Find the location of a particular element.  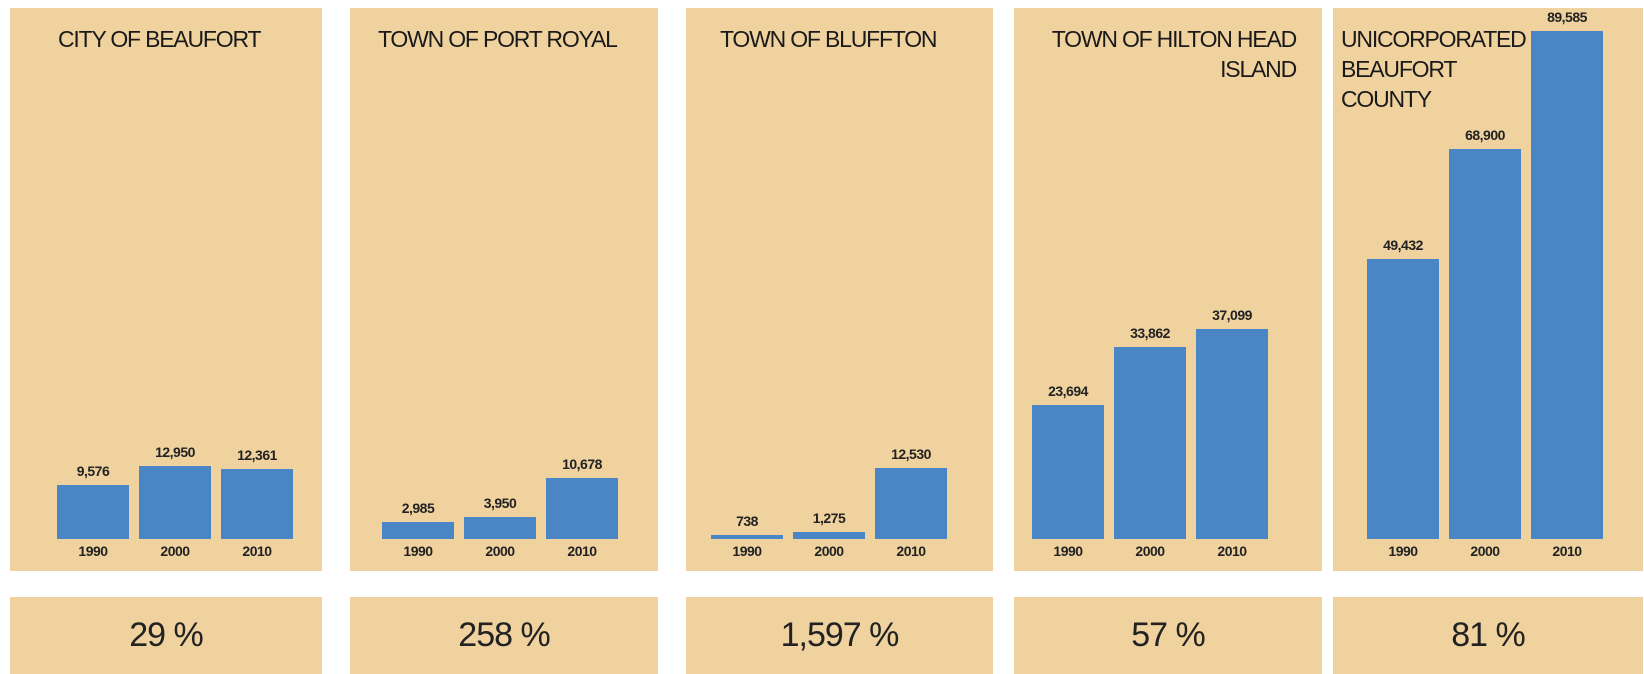

change-box: 1,597 % is located at coordinates (839, 635).